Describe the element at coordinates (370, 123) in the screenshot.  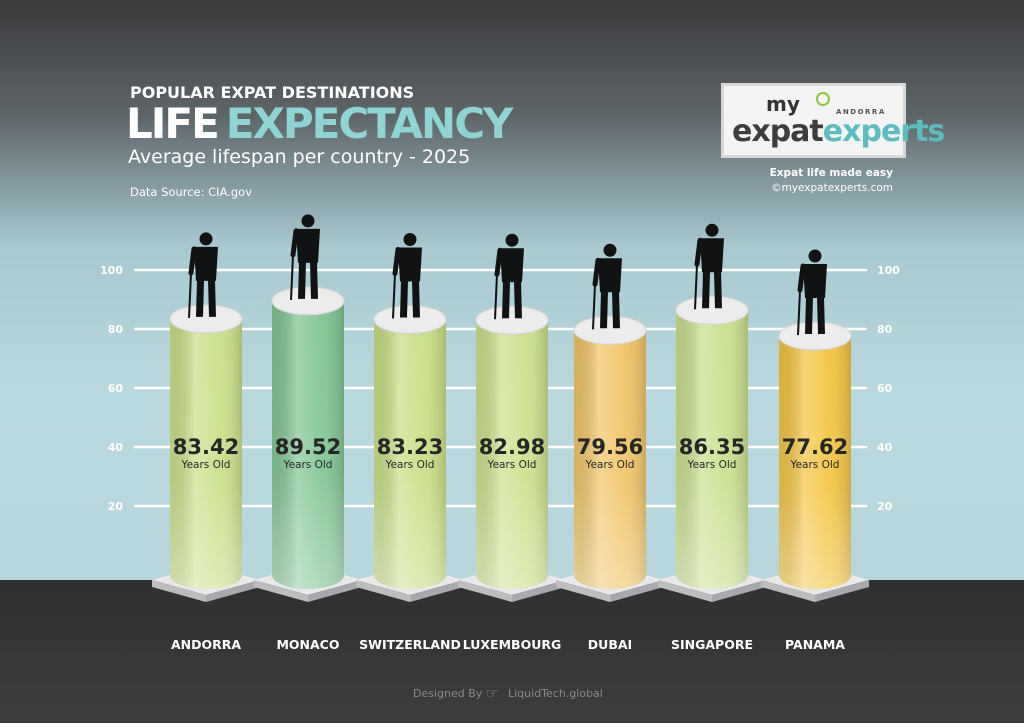
I see `title-part-expectancy: EXPECTANCY` at that location.